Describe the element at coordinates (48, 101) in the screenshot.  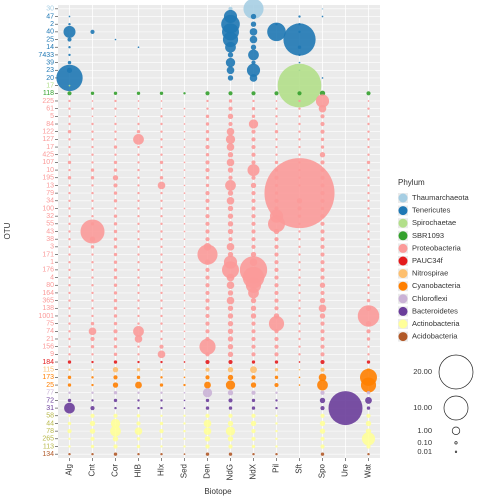
I see `y-tick-label: 225` at that location.